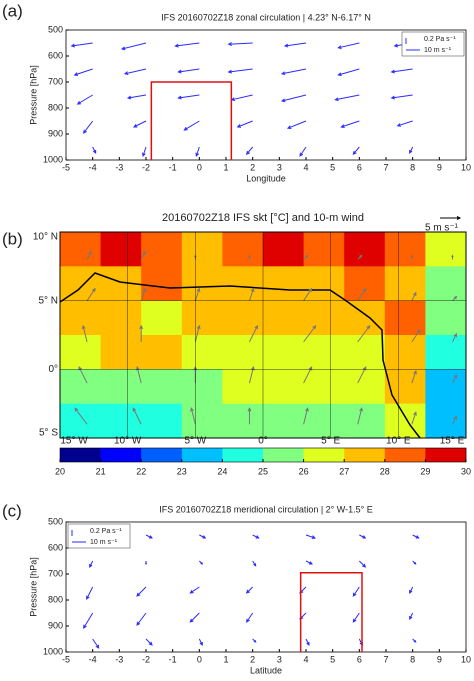  I want to click on x-tick-label: -4, so click(93, 167).